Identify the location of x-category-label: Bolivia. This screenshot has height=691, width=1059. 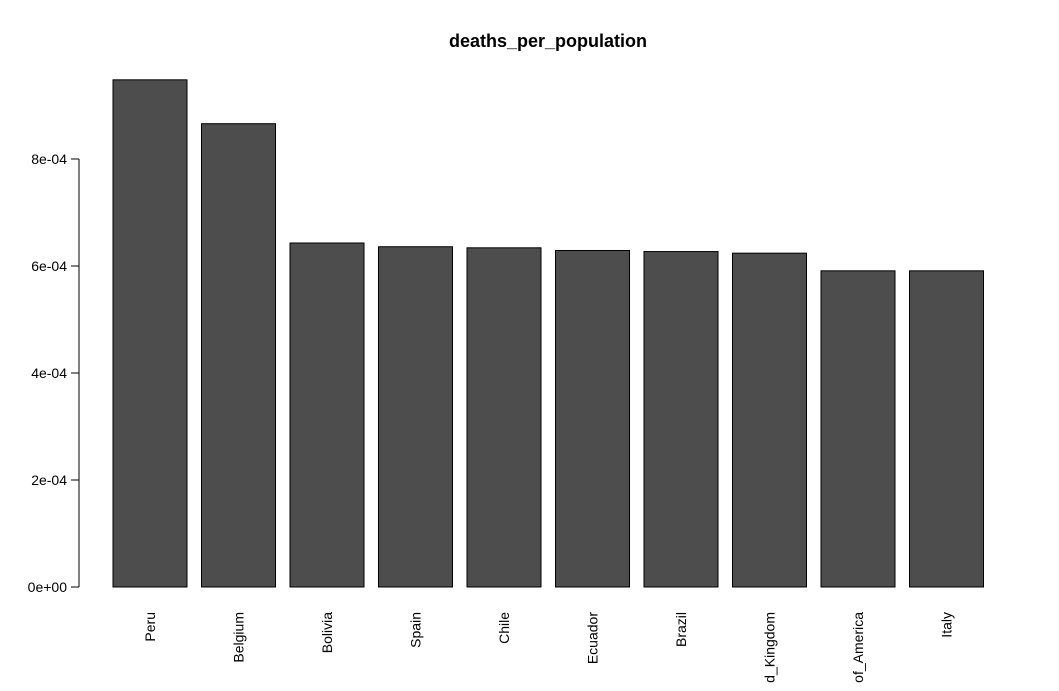
(327, 632).